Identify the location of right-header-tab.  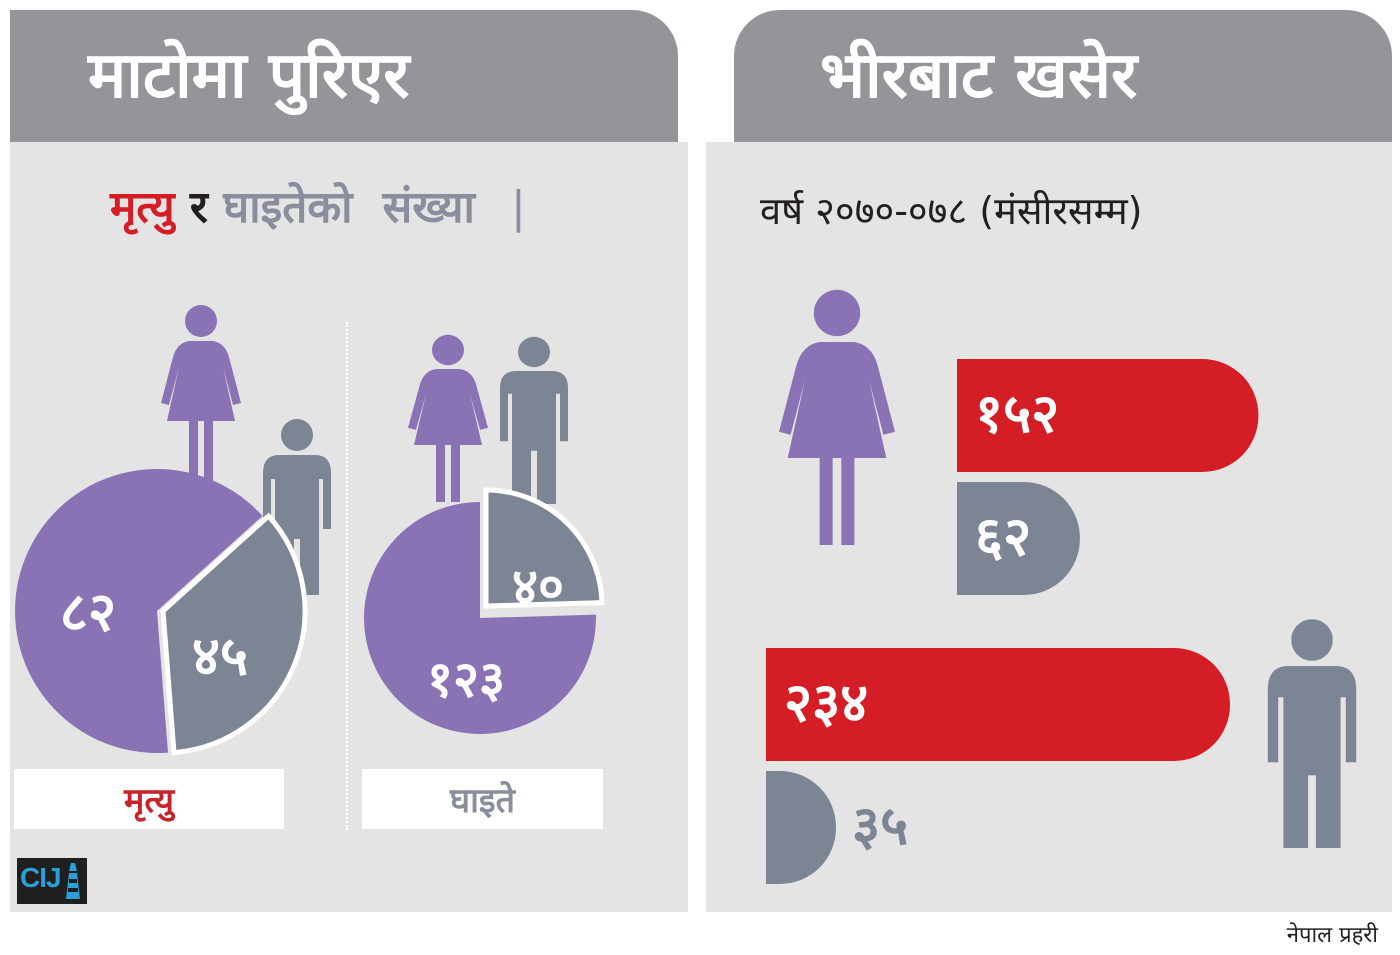
(1063, 76).